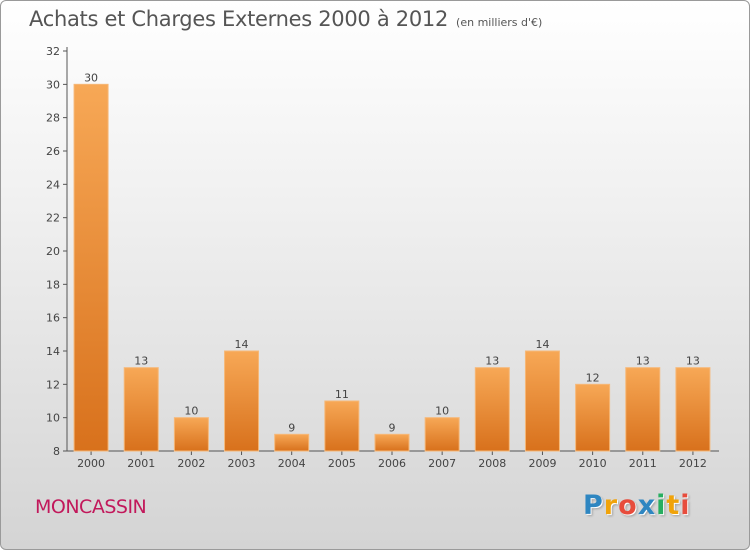 Image resolution: width=750 pixels, height=550 pixels. Describe the element at coordinates (53, 351) in the screenshot. I see `y-tick-label: 14` at that location.